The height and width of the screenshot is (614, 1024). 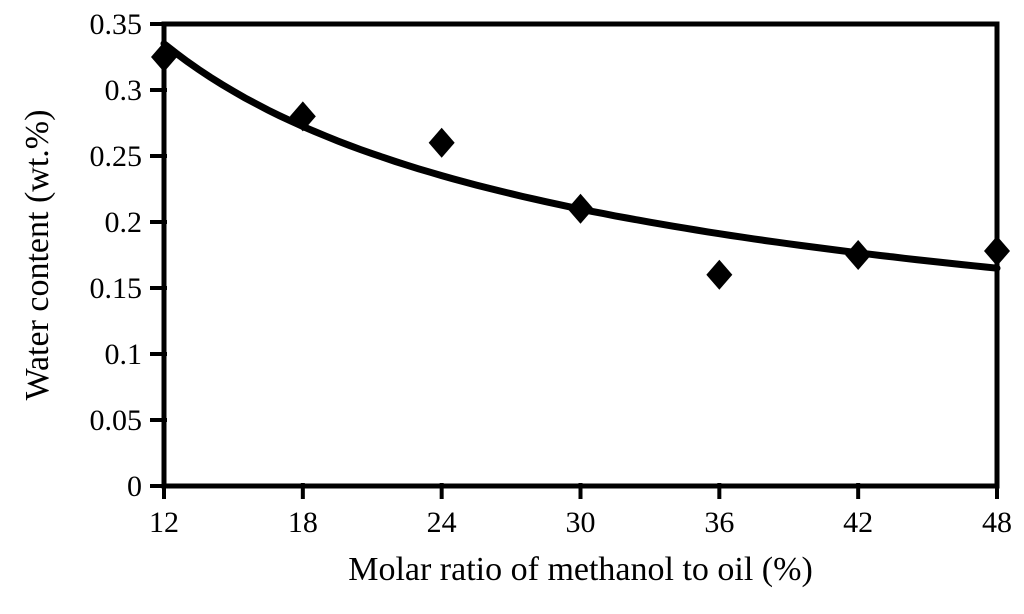 I want to click on x-tick-label: 42, so click(x=858, y=522).